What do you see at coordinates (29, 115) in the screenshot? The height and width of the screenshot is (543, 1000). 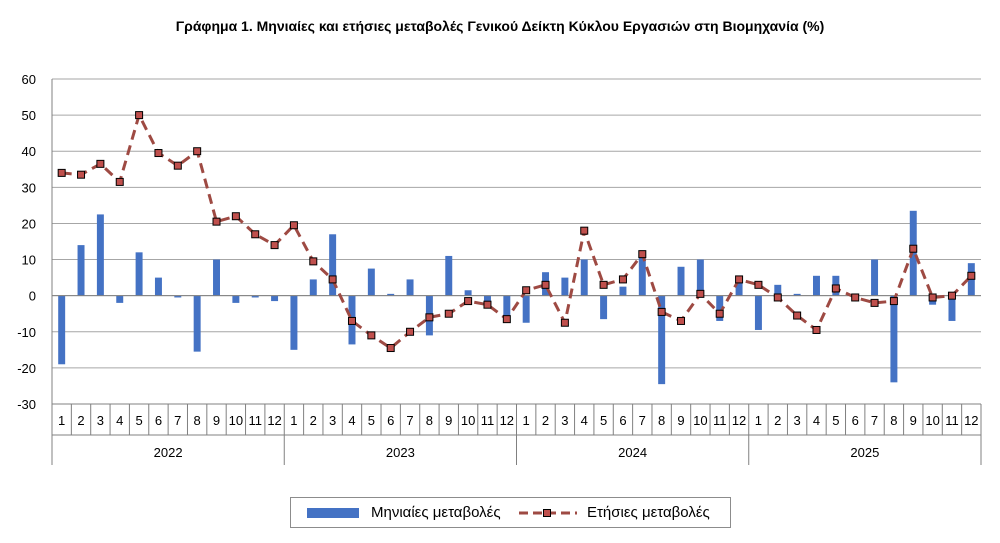 I see `y-tick-label: 50` at bounding box center [29, 115].